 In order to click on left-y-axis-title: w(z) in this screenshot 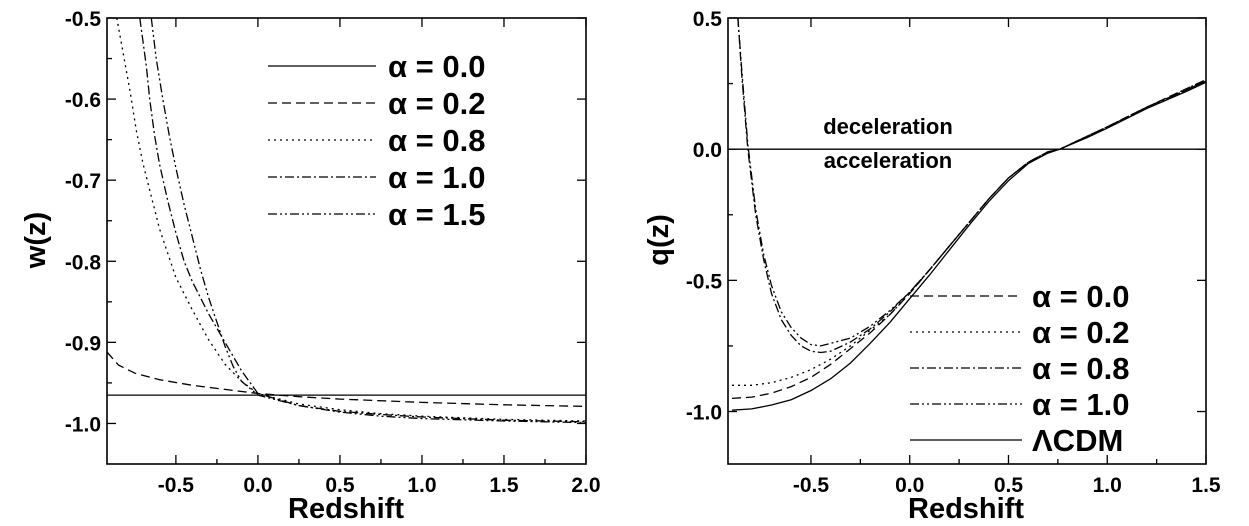, I will do `click(36, 240)`.